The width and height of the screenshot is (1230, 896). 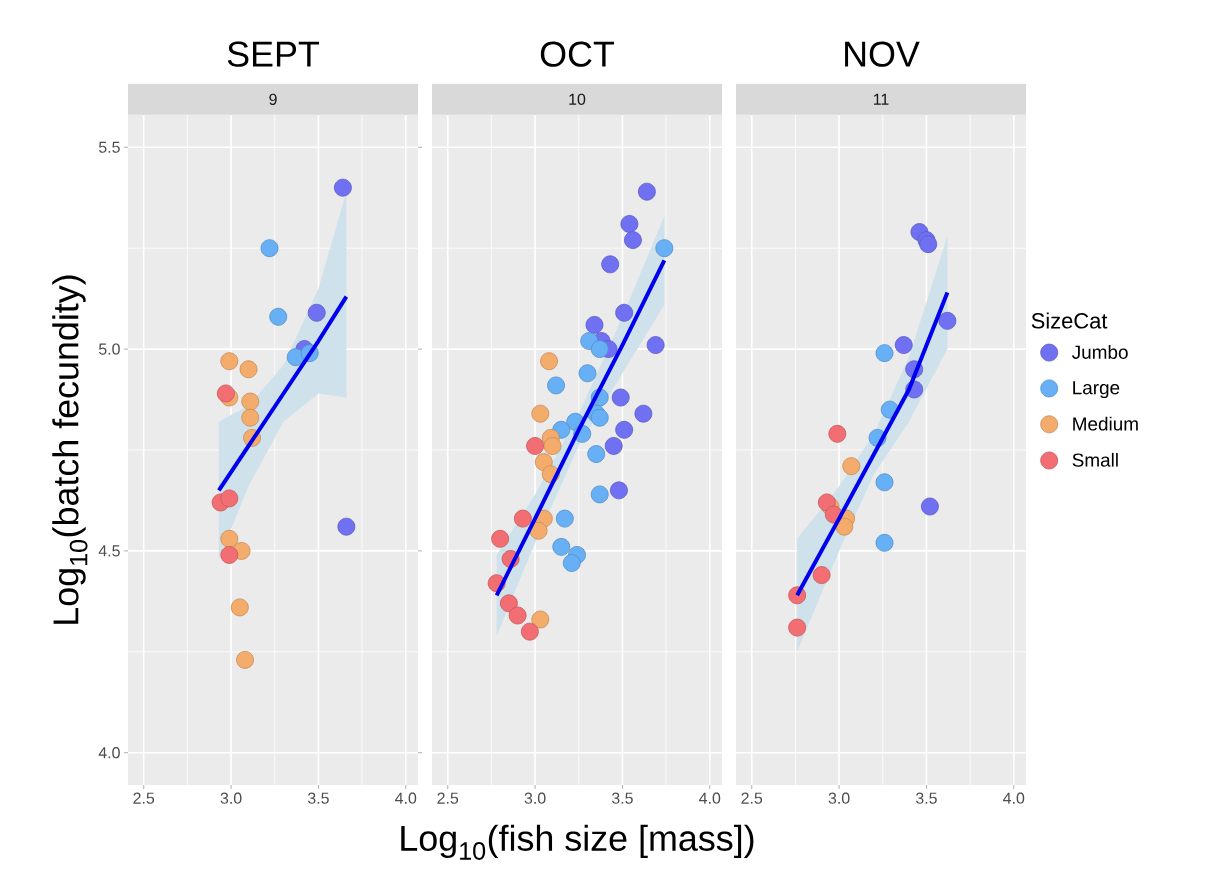 What do you see at coordinates (1069, 320) in the screenshot?
I see `legend-title: SizeCat` at bounding box center [1069, 320].